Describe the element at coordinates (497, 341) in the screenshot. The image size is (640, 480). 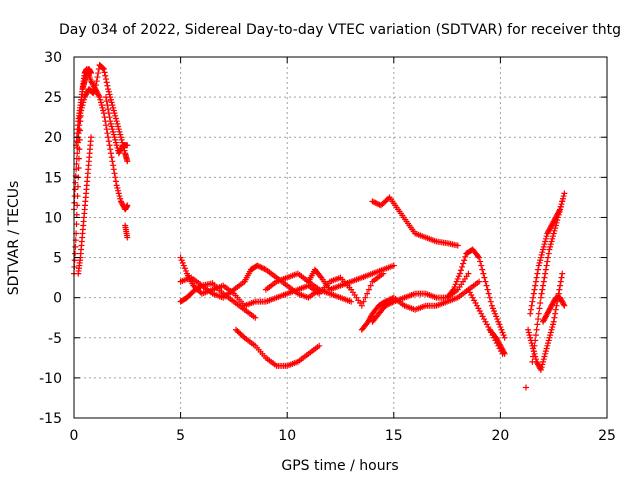
I see `series-late-f` at that location.